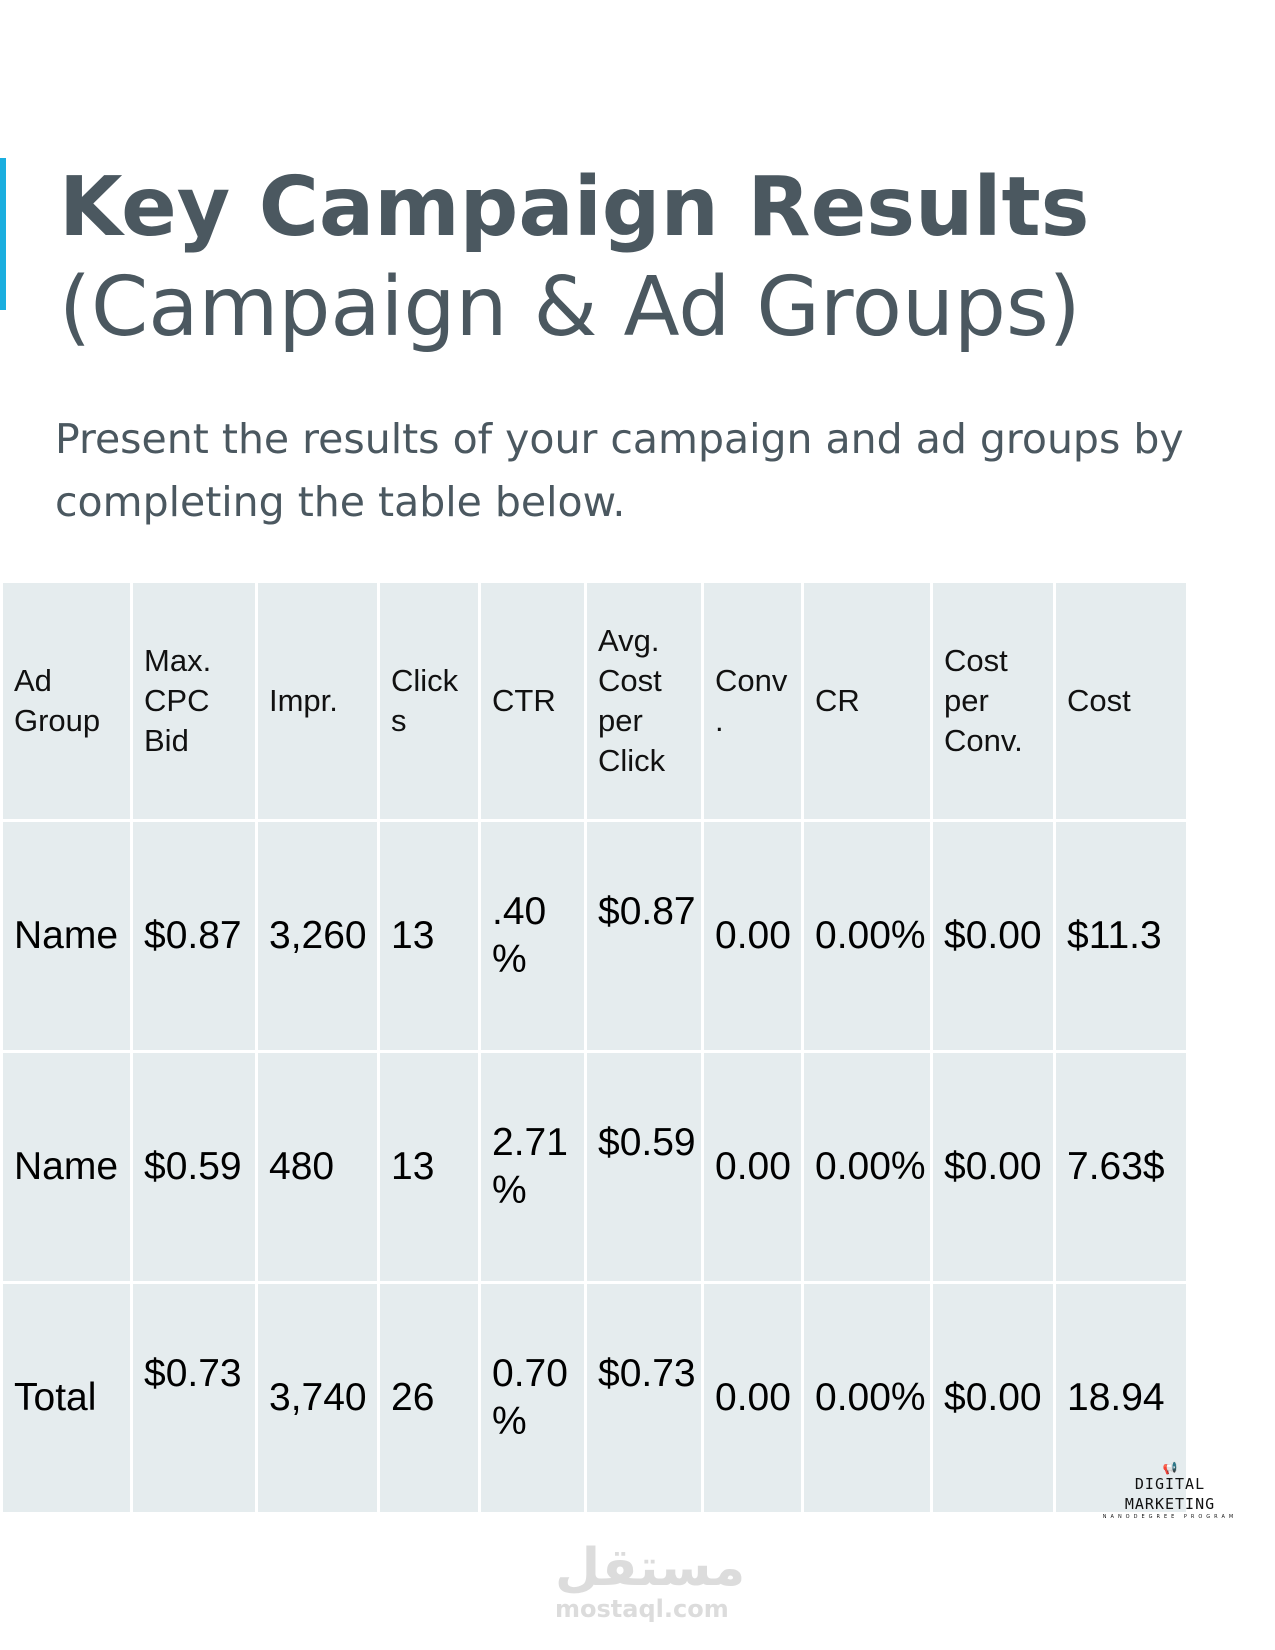 The image size is (1275, 1650). I want to click on table-cell: 480, so click(317, 1167).